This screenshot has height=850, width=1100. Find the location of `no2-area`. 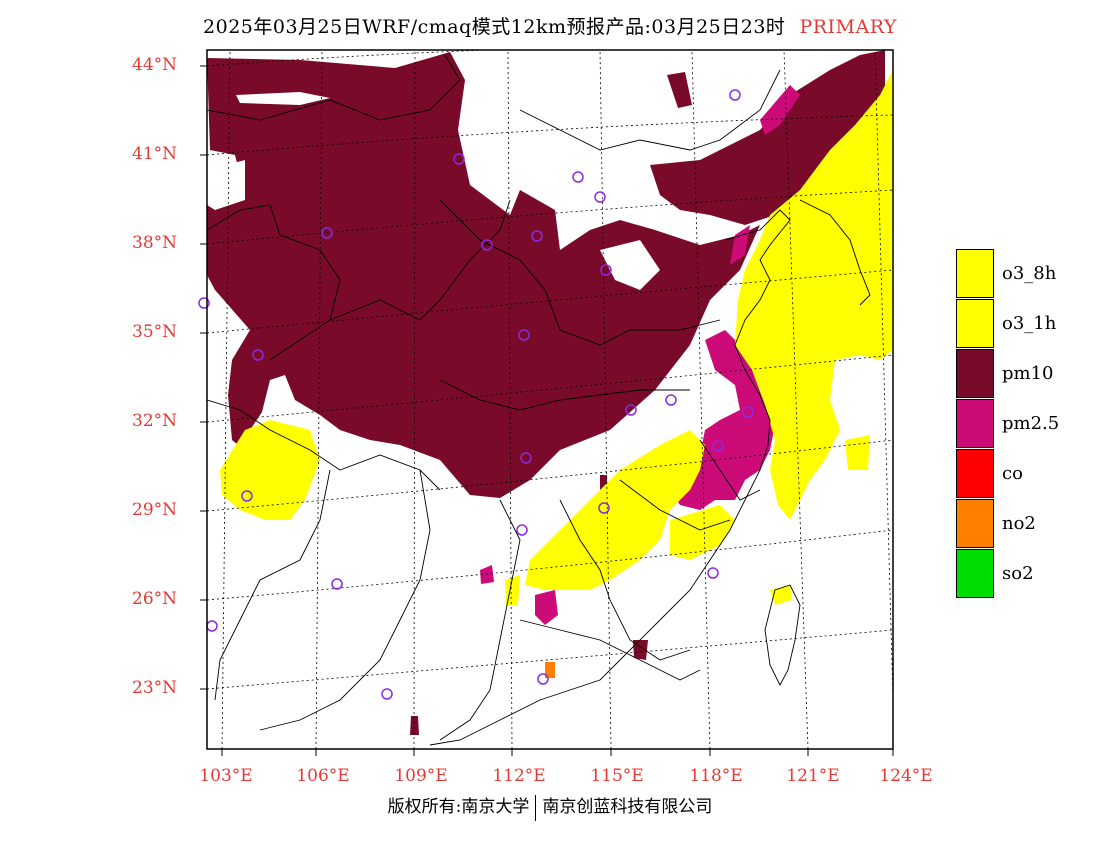

no2-area is located at coordinates (550, 670).